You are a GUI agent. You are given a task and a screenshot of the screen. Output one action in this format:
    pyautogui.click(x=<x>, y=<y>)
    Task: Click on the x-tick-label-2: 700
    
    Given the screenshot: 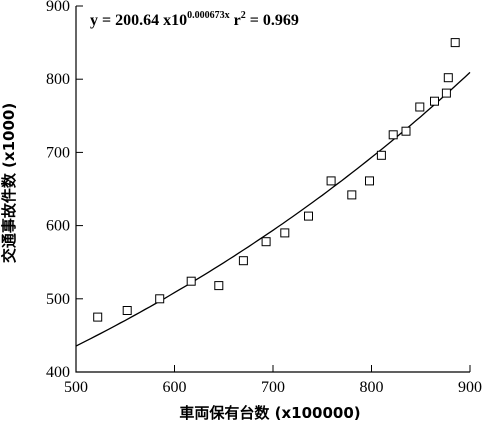 What is the action you would take?
    pyautogui.click(x=273, y=387)
    